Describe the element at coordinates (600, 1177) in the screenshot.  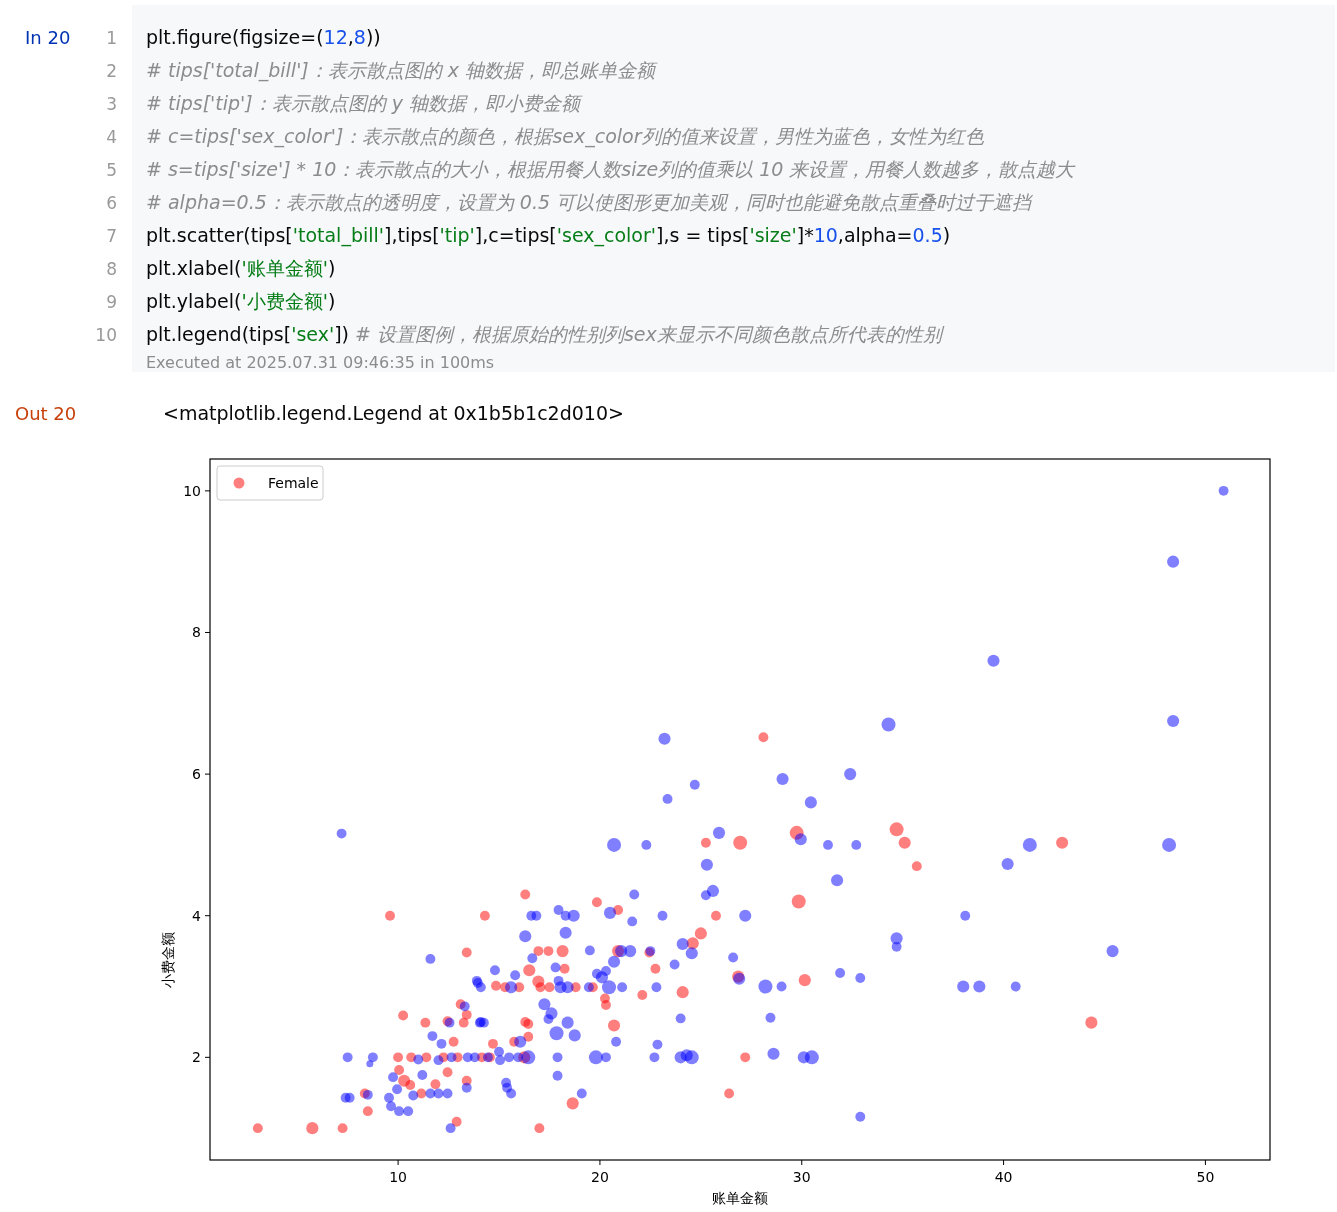
I see `x-tick-label: 20` at that location.